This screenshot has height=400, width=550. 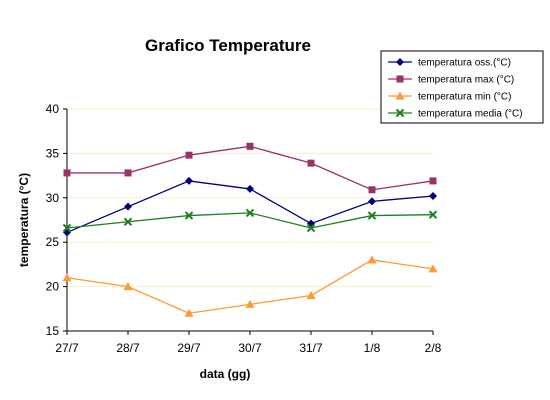 I want to click on y-tick-label: 40, so click(x=53, y=109).